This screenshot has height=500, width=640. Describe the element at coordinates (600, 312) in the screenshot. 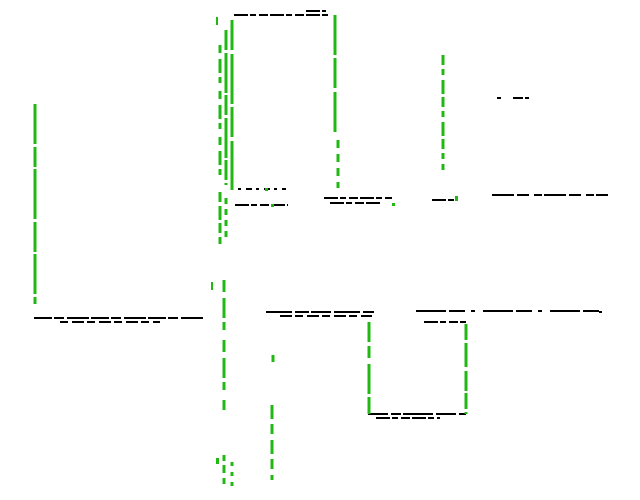

I see `black-dot` at that location.